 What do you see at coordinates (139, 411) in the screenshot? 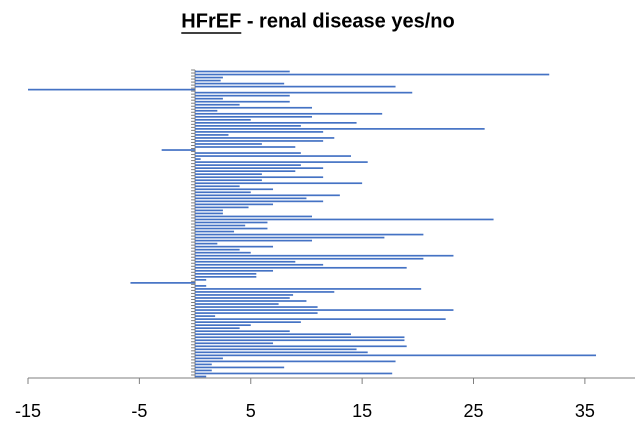
I see `x-tick-label: -5` at bounding box center [139, 411].